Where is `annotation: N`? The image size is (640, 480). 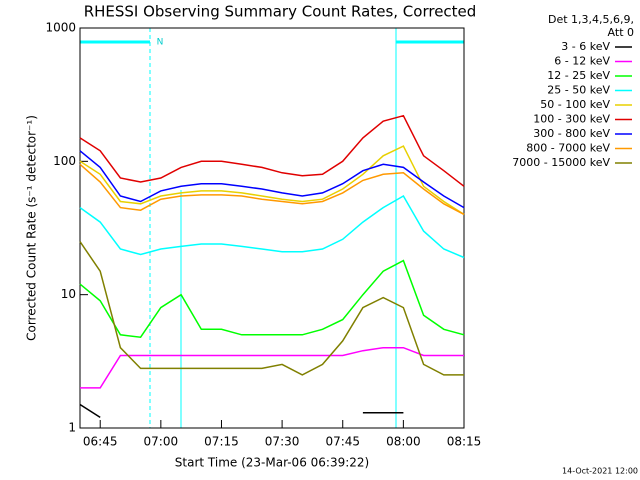
annotation: N is located at coordinates (160, 43).